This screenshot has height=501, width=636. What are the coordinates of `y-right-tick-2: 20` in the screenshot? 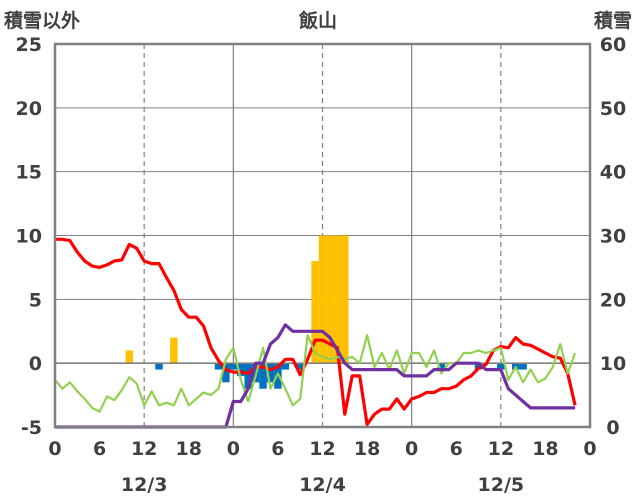 It's located at (613, 300).